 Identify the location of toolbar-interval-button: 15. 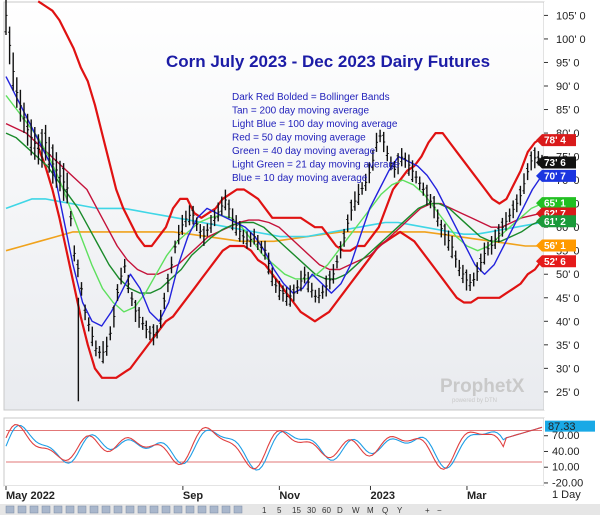
(296, 510).